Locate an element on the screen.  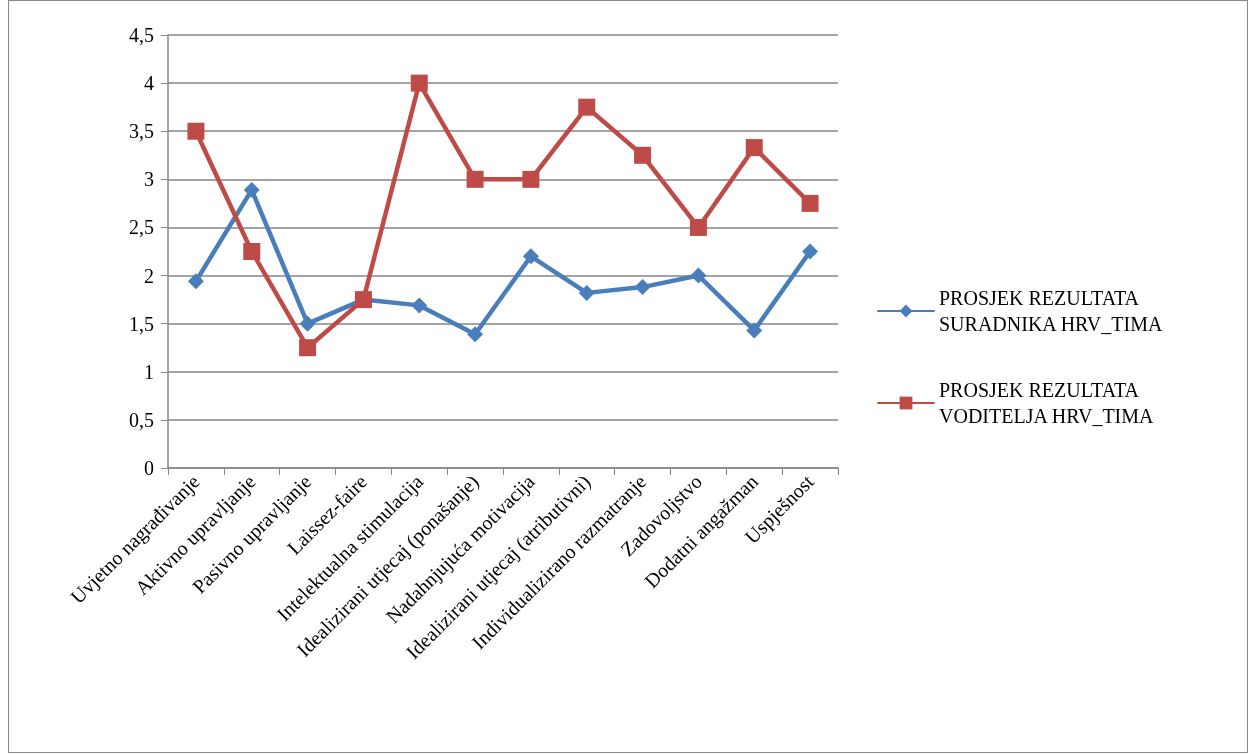
y-tick-label: 1 is located at coordinates (149, 371).